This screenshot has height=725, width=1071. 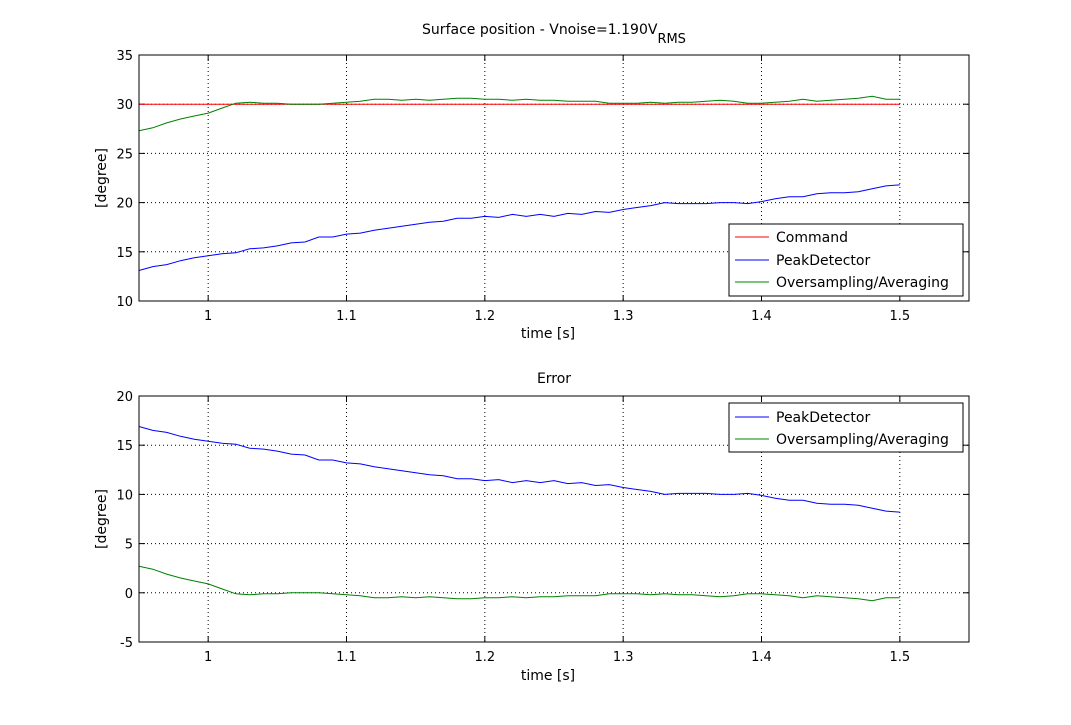 I want to click on top-plot-y-axis-label: [degree], so click(x=102, y=178).